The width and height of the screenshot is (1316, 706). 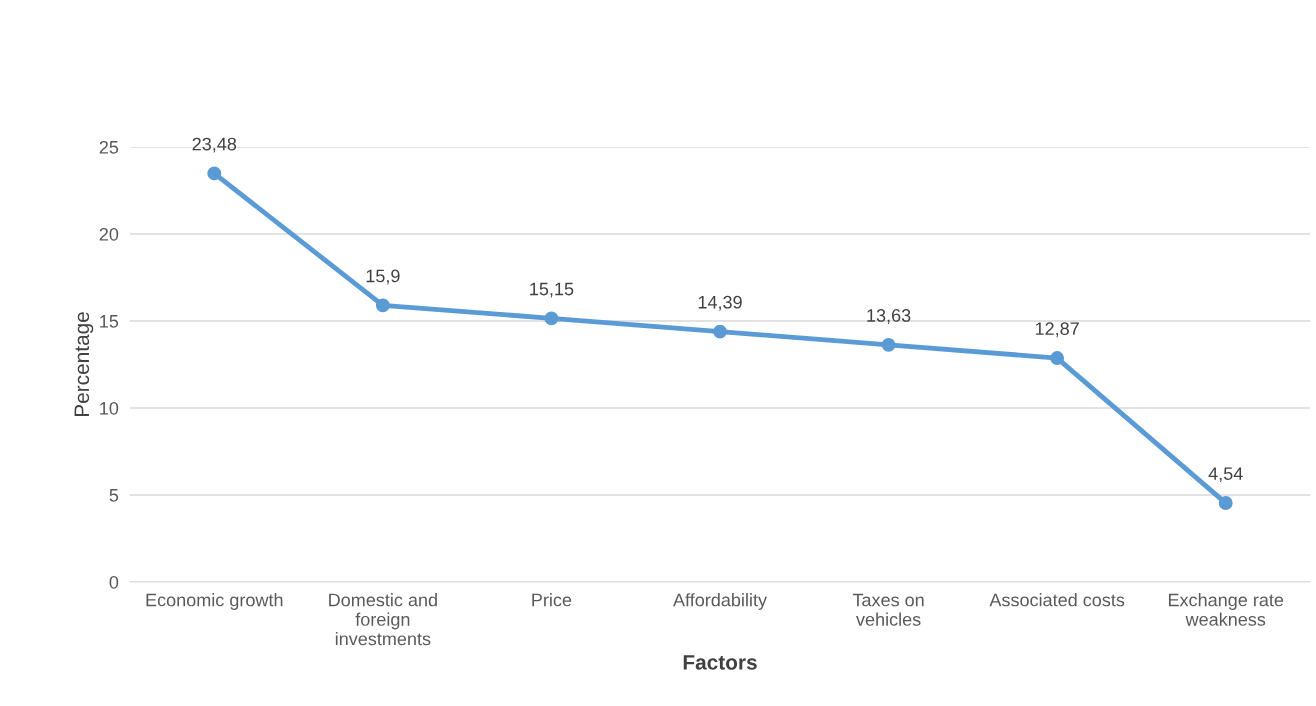 What do you see at coordinates (888, 609) in the screenshot?
I see `x-tick-label: Taxes on vehicles` at bounding box center [888, 609].